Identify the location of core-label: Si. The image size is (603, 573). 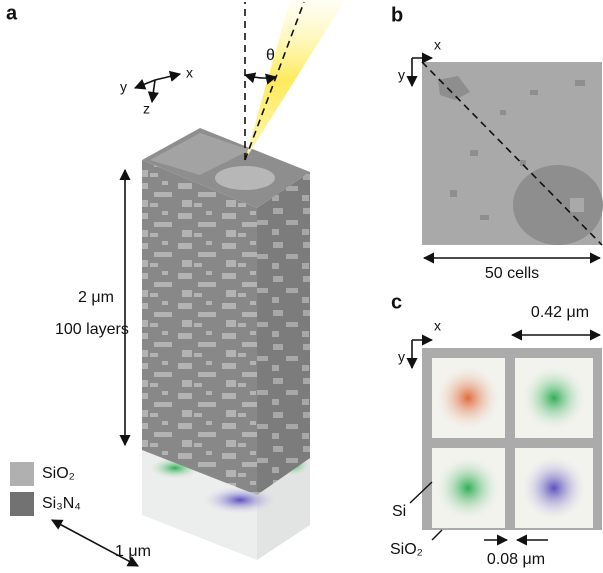
(399, 511).